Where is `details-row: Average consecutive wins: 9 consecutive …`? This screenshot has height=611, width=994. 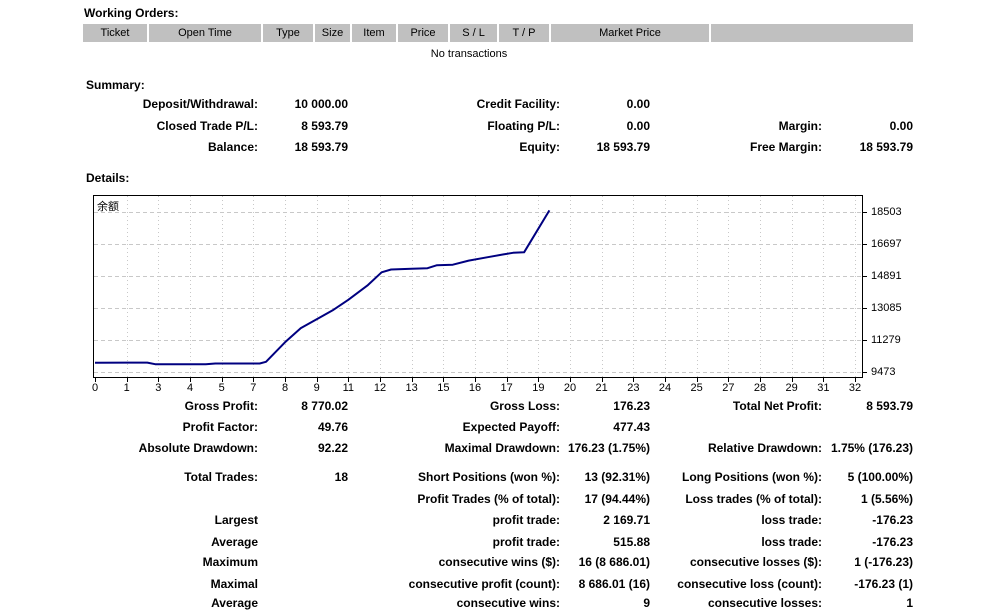 details-row: Average consecutive wins: 9 consecutive … is located at coordinates (497, 603).